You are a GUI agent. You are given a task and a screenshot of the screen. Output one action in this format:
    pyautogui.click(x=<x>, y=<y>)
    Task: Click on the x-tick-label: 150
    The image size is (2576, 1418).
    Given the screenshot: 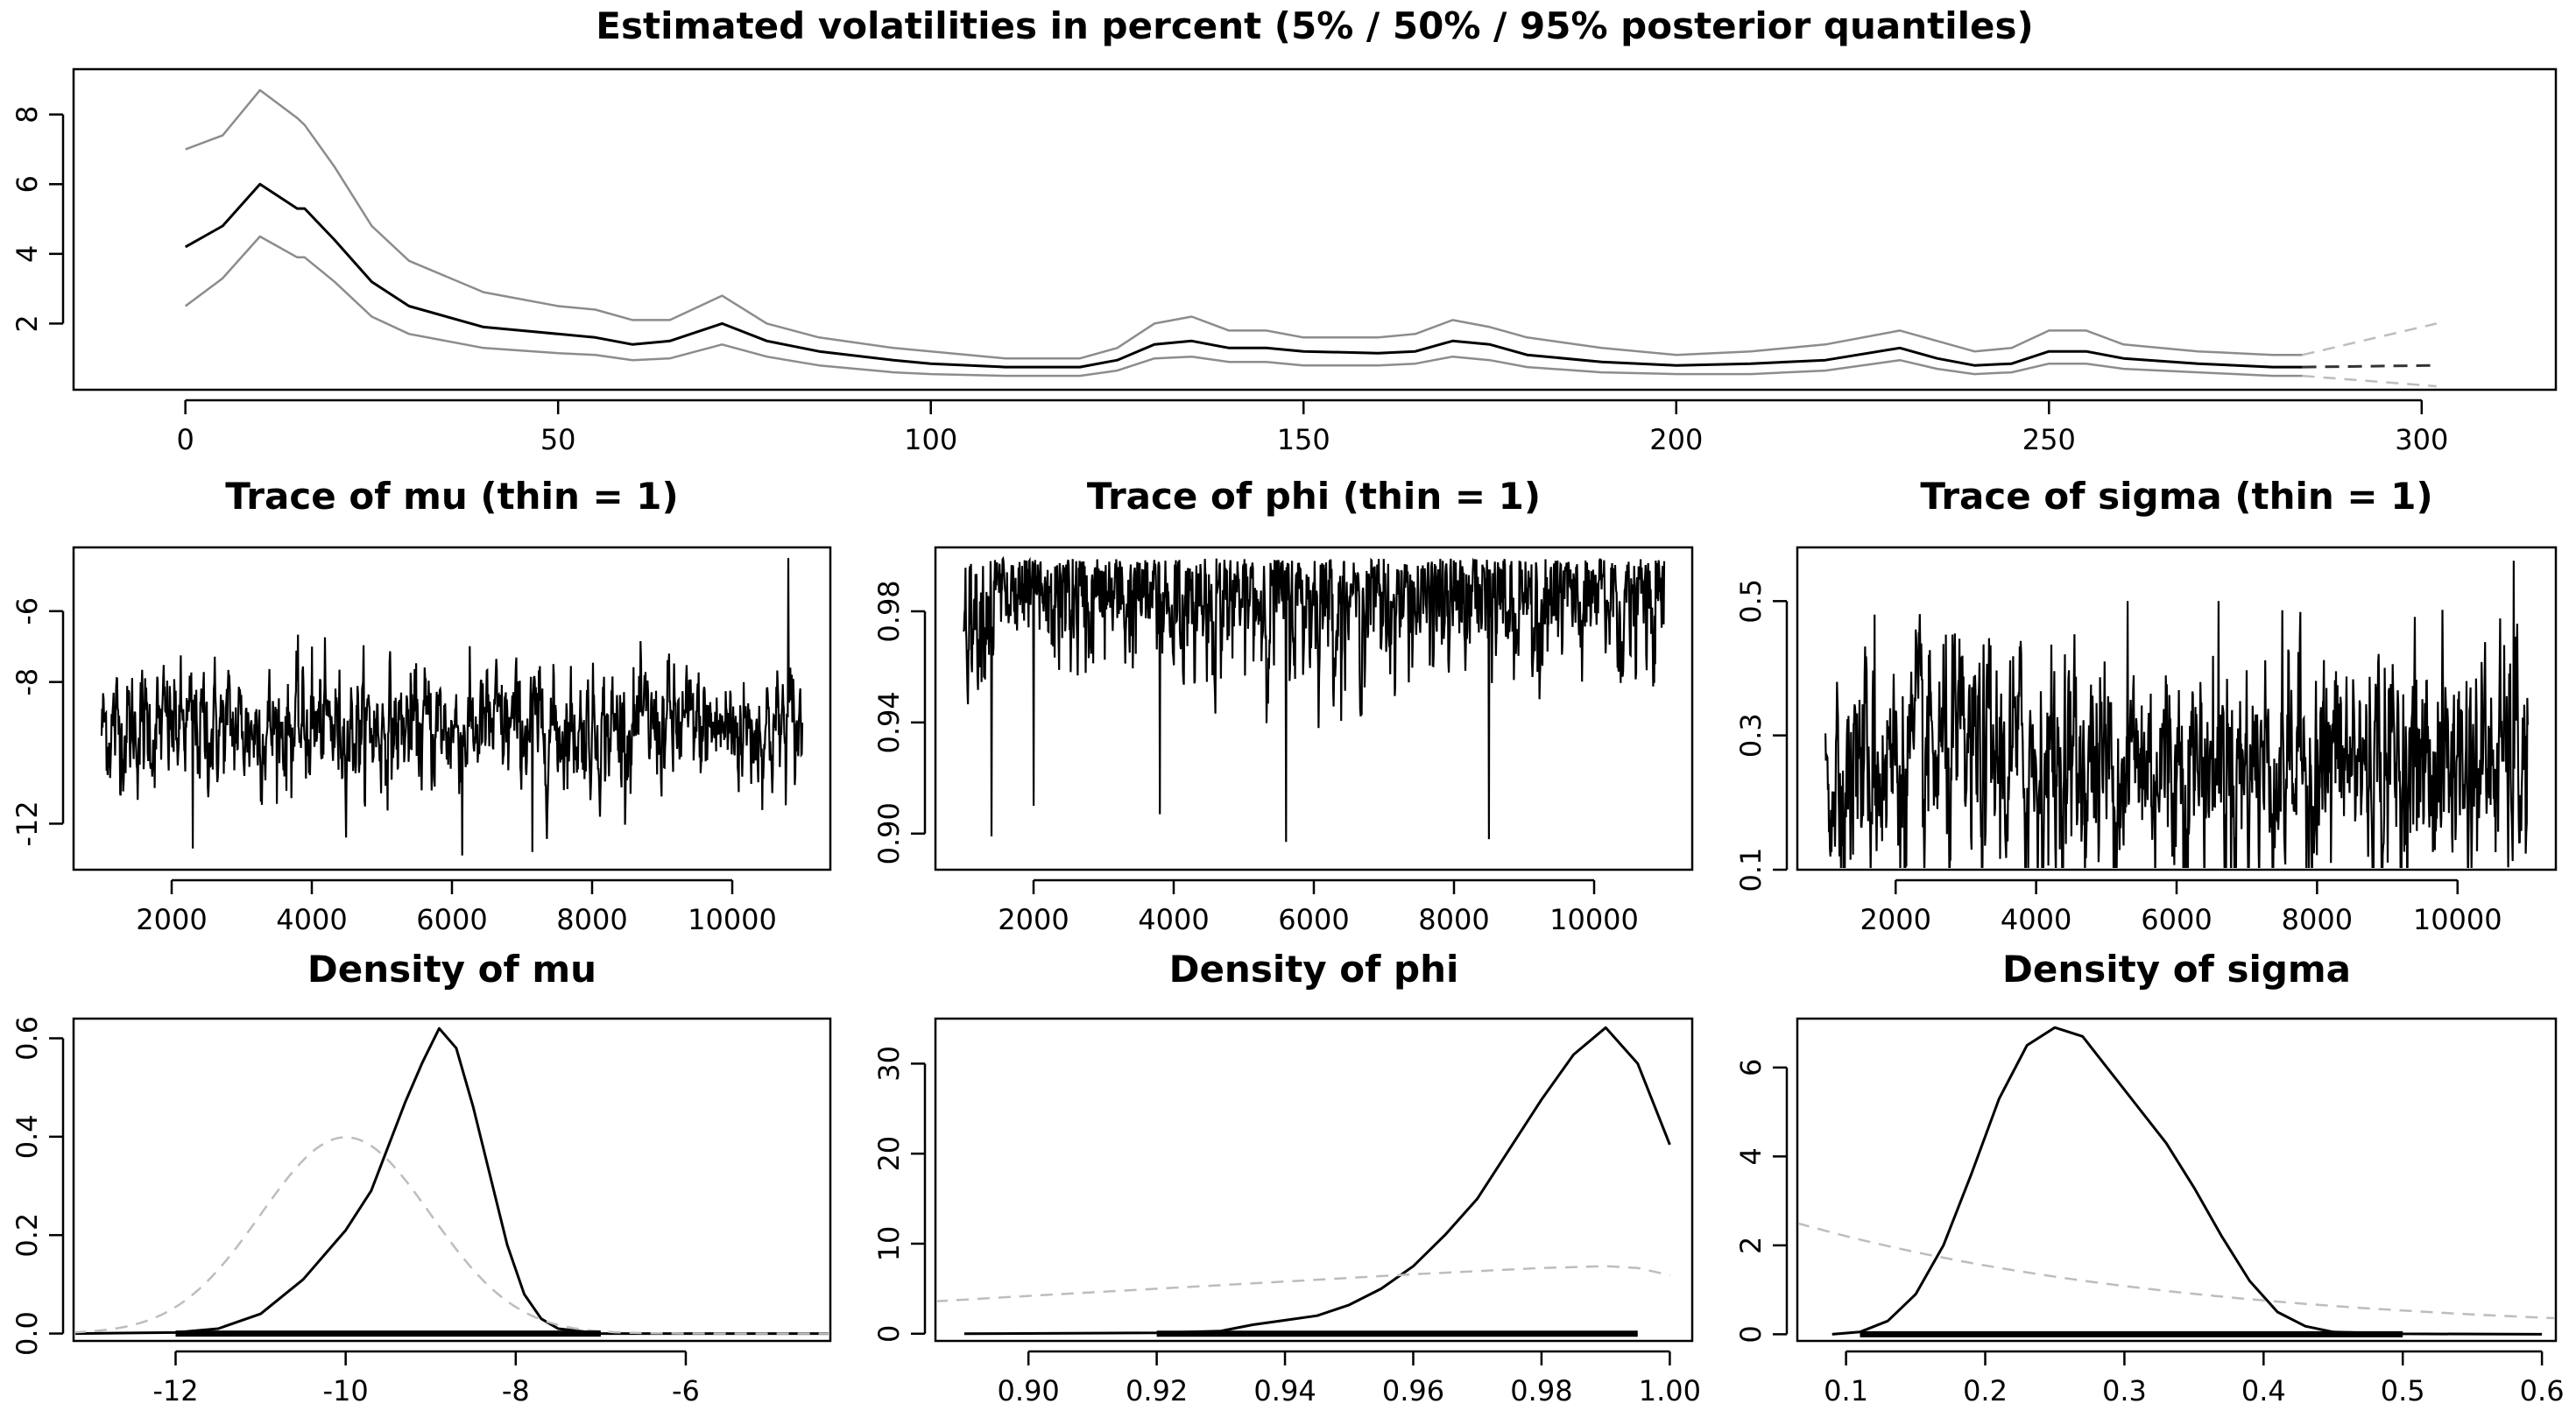 What is the action you would take?
    pyautogui.click(x=1303, y=439)
    